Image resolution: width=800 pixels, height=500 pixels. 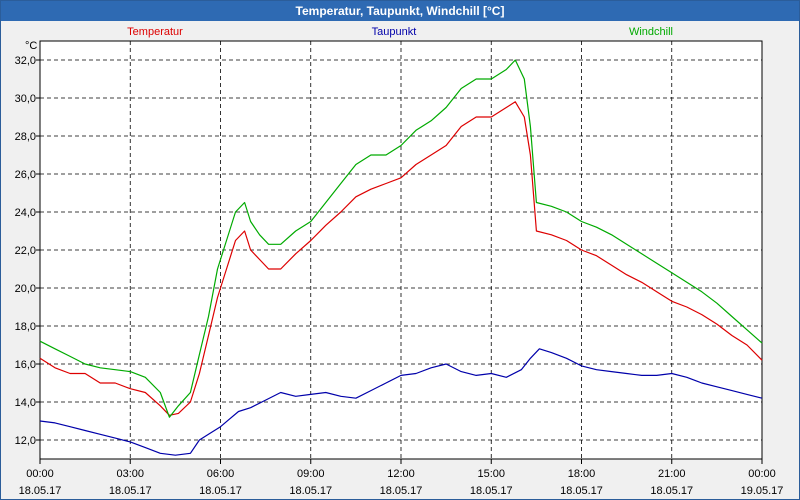 I want to click on y-tick-label: 22,0, so click(x=25, y=251).